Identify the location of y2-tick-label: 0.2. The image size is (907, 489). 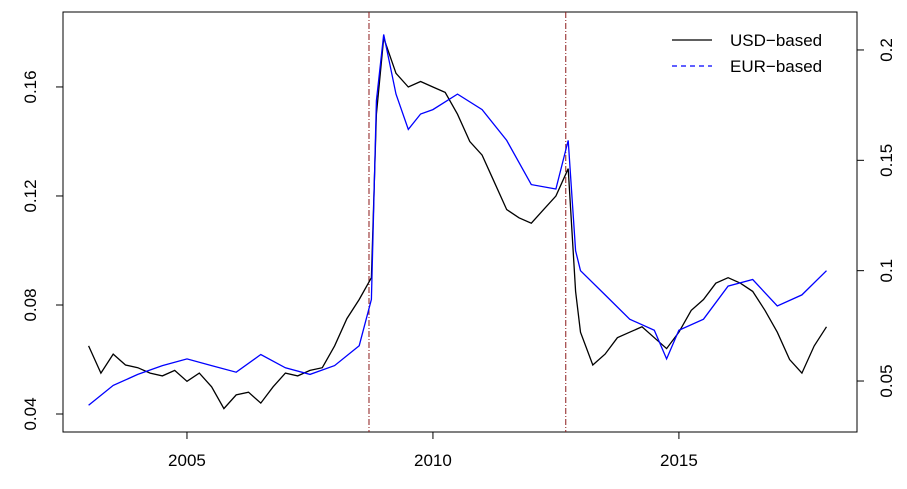
(886, 50).